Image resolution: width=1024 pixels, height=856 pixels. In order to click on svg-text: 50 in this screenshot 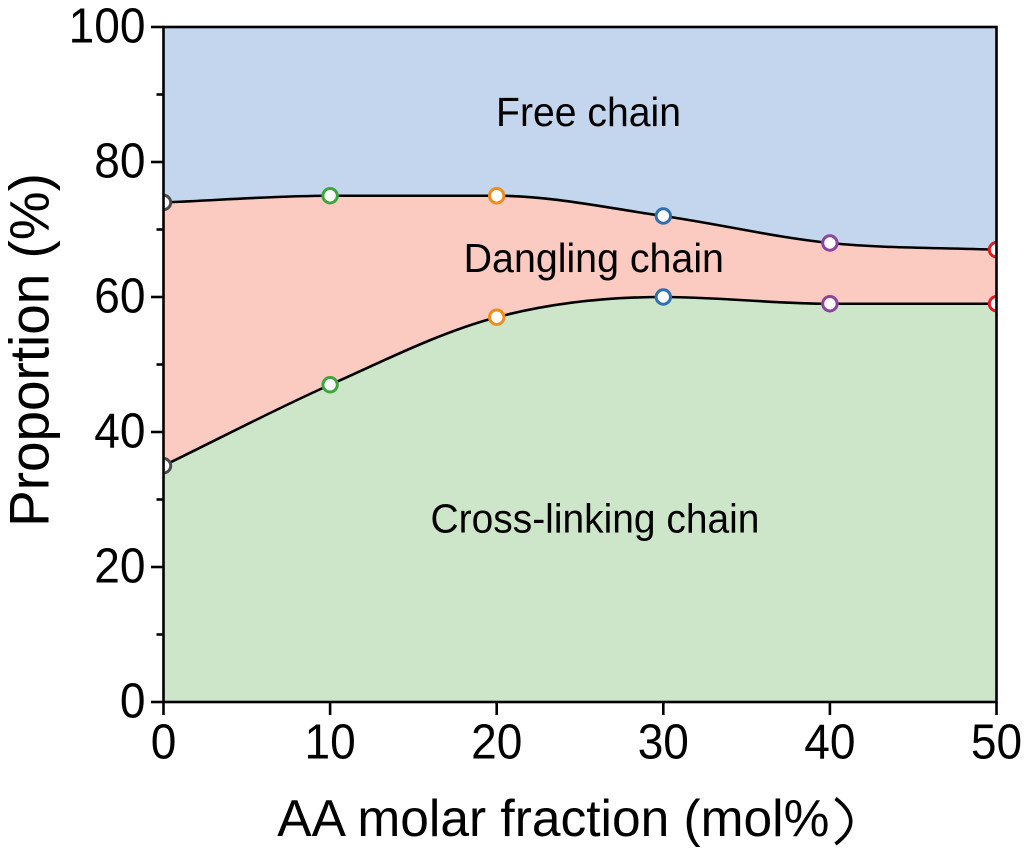, I will do `click(996, 742)`.